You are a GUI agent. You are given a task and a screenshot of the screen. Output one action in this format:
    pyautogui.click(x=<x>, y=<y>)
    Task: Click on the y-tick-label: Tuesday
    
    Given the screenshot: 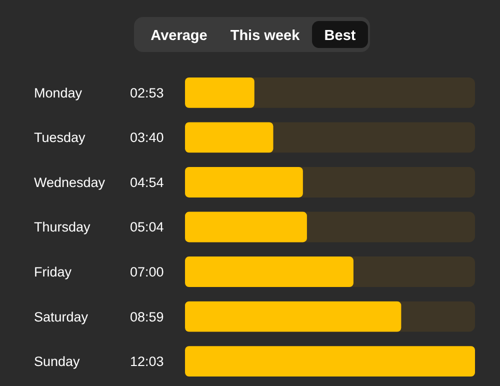 What is the action you would take?
    pyautogui.click(x=60, y=138)
    